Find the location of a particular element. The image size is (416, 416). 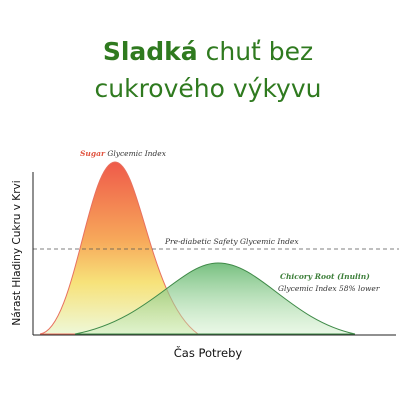

title-line-1: Sladká chuť bez is located at coordinates (208, 51).